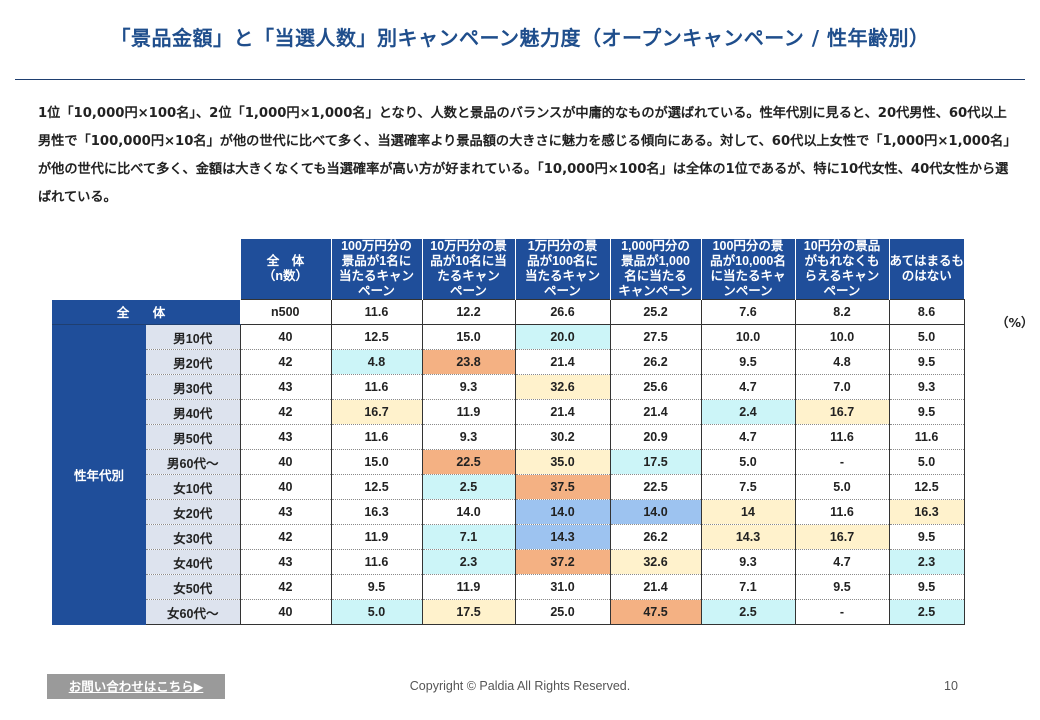  What do you see at coordinates (655, 612) in the screenshot?
I see `value-cell: 47.5` at bounding box center [655, 612].